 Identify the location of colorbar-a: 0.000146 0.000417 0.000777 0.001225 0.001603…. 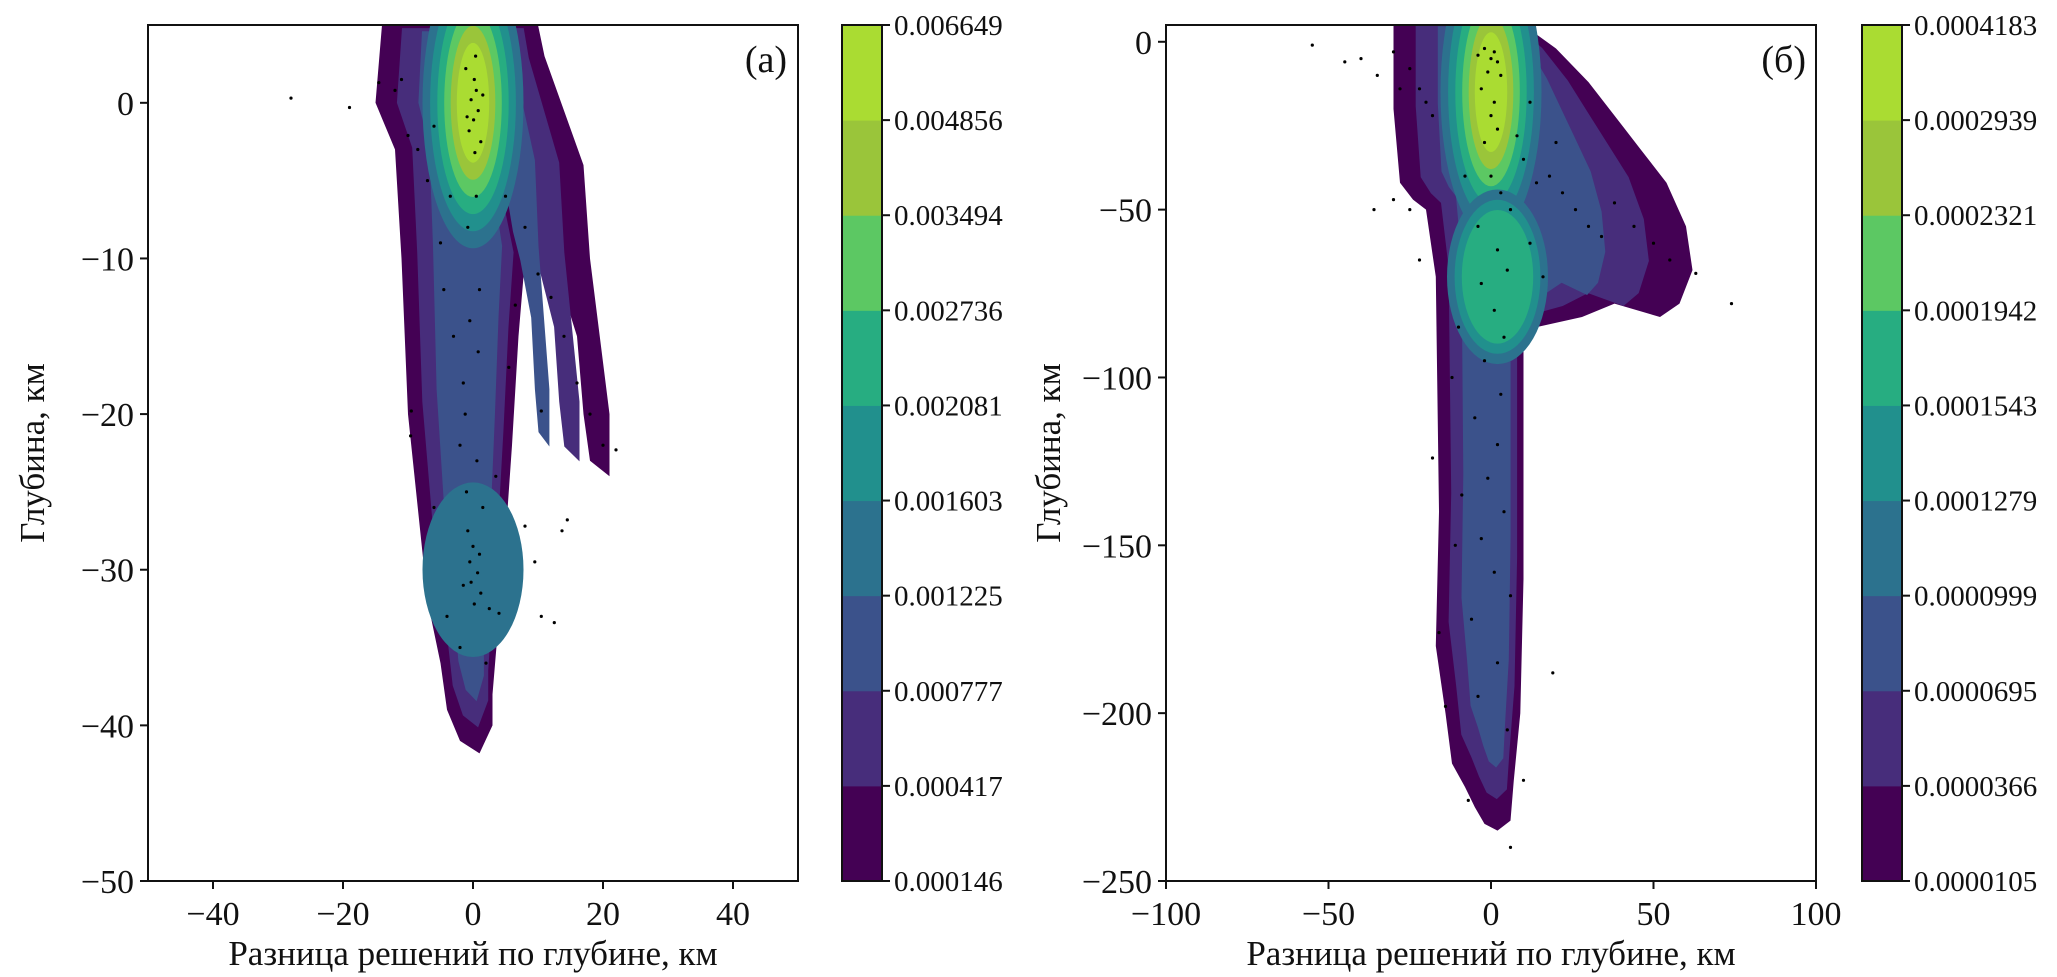
(922, 454).